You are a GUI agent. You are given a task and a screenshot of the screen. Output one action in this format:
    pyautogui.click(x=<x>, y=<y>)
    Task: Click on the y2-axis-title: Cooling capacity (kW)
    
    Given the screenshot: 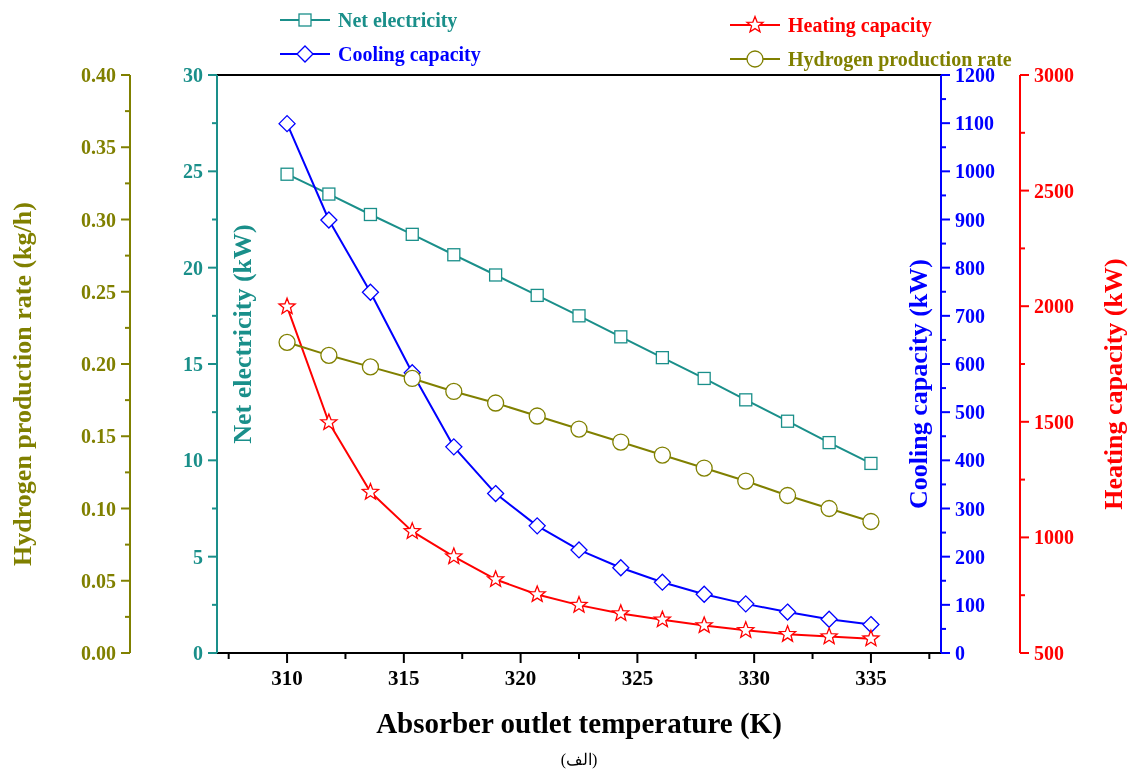 What is the action you would take?
    pyautogui.click(x=918, y=384)
    